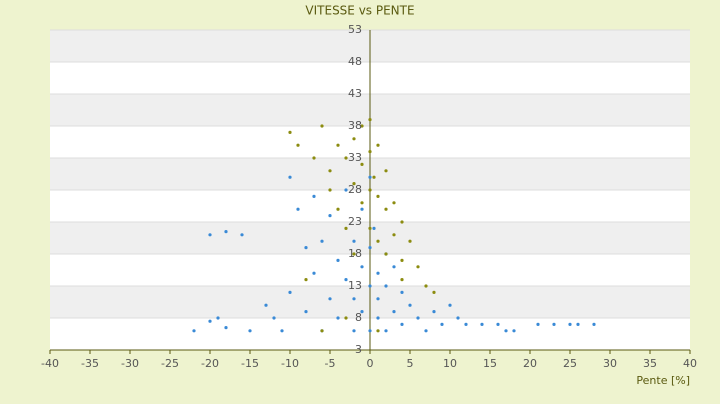 The image size is (720, 404). I want to click on y-tick-label: 38, so click(355, 125).